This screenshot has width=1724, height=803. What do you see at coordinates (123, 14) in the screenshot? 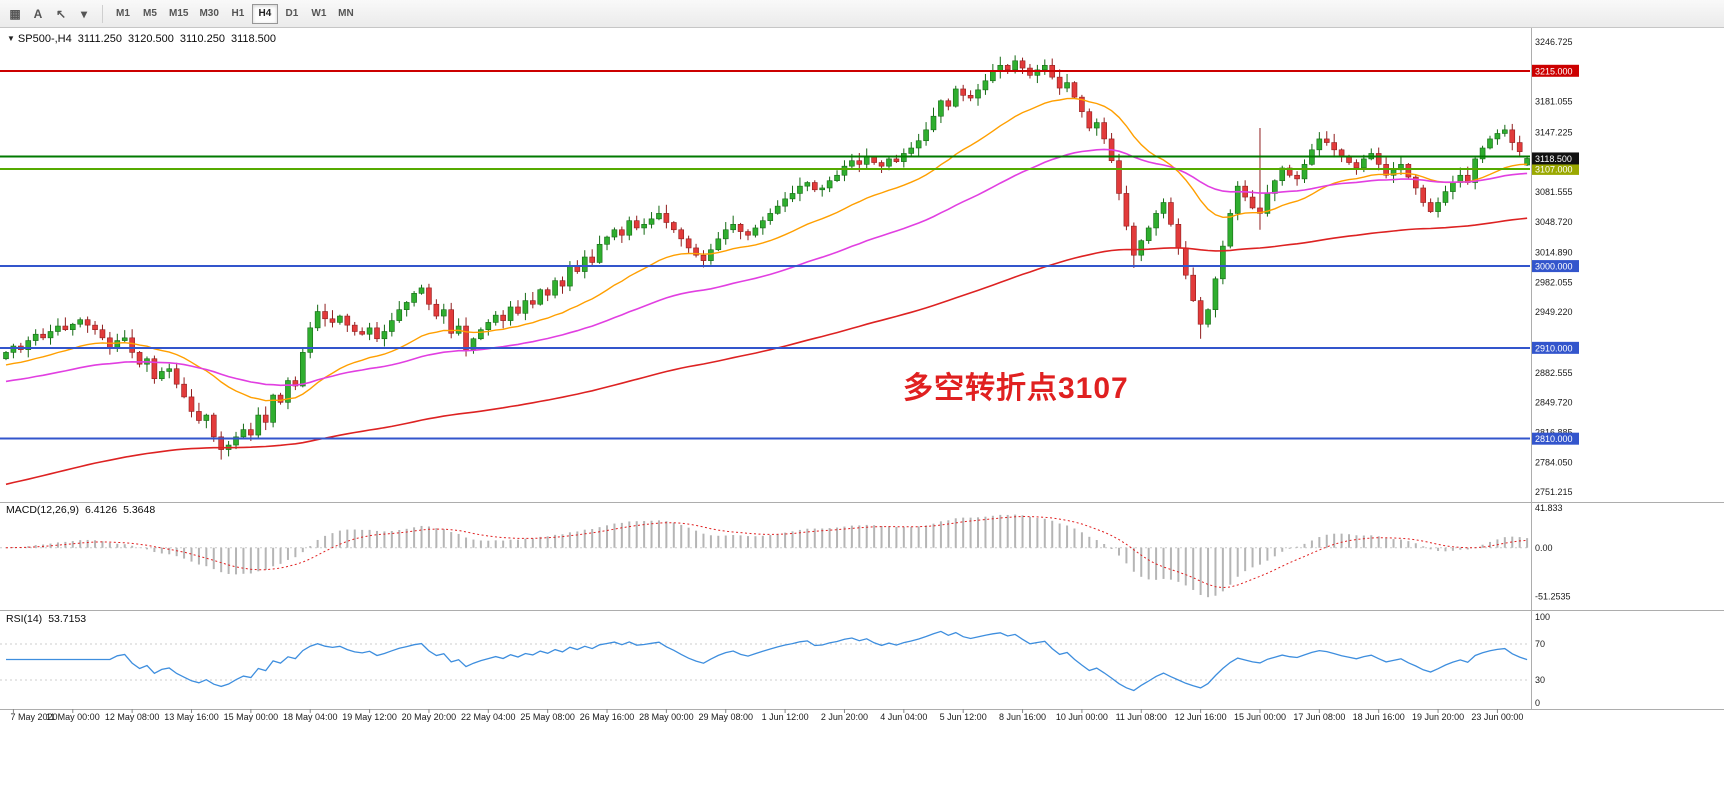
I see `timeframe-m1-button: M1` at bounding box center [123, 14].